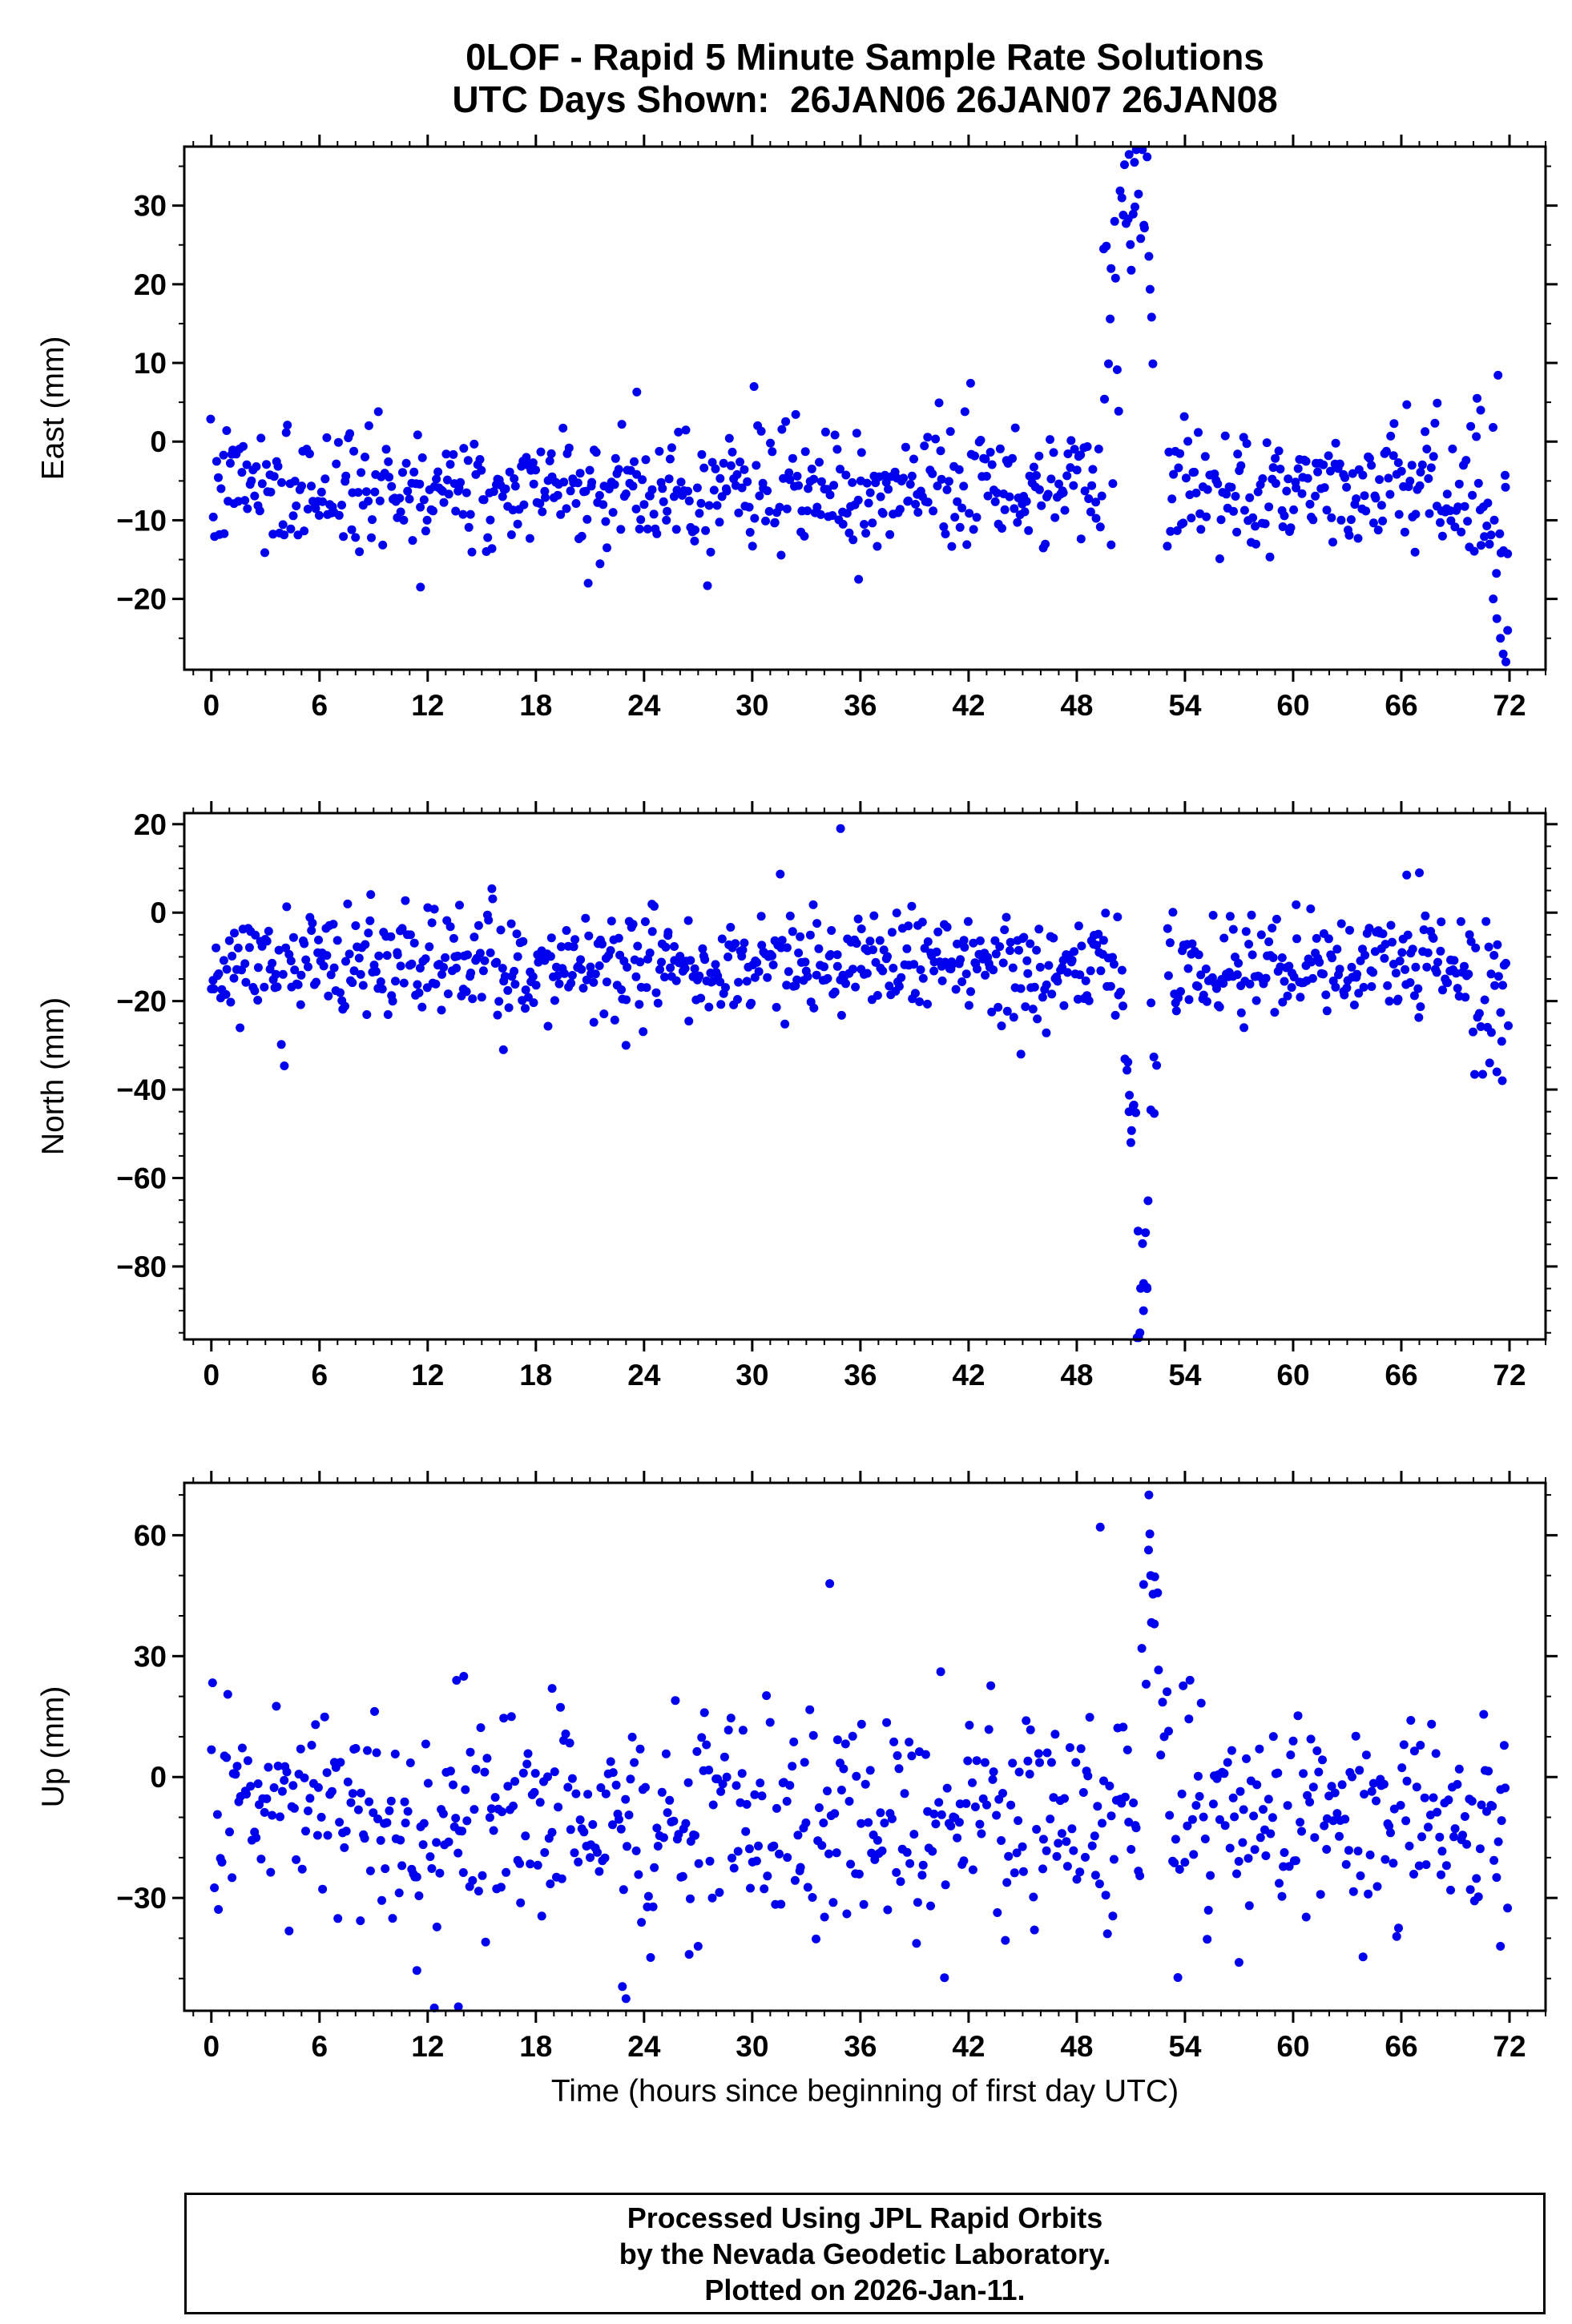 The height and width of the screenshot is (2324, 1572). What do you see at coordinates (53, 1747) in the screenshot?
I see `up-axis-label: Up (mm)` at bounding box center [53, 1747].